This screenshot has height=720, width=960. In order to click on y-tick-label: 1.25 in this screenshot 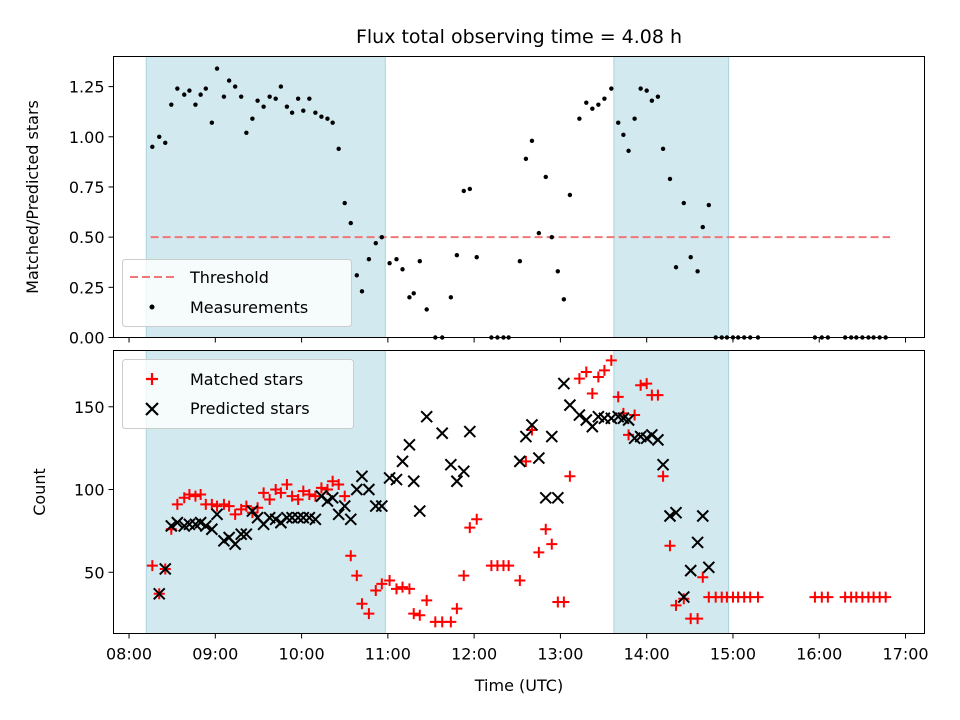, I will do `click(87, 87)`.